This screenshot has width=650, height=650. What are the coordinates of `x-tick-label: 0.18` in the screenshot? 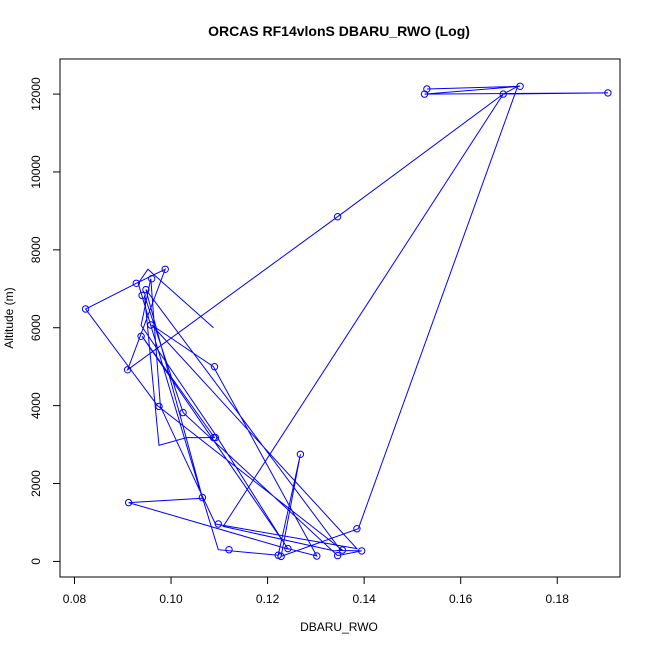 It's located at (558, 599).